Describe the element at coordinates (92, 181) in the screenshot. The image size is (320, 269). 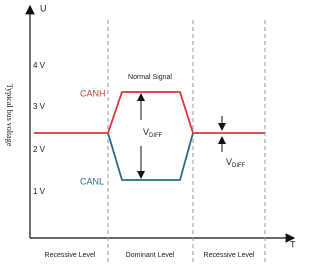
I see `canl-label: CANL` at that location.